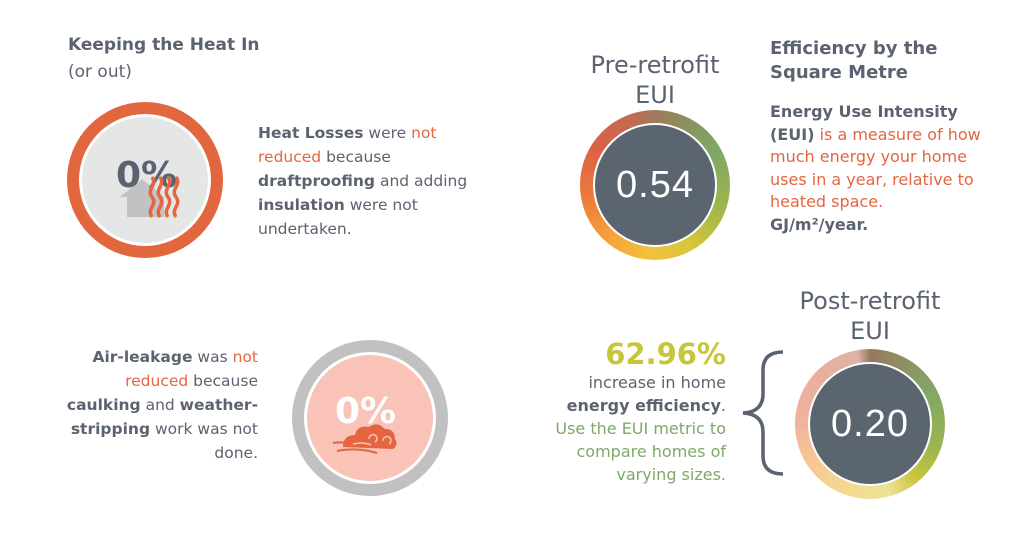  Describe the element at coordinates (655, 80) in the screenshot. I see `pre-retrofit-title: Pre-retrofit EUI` at that location.